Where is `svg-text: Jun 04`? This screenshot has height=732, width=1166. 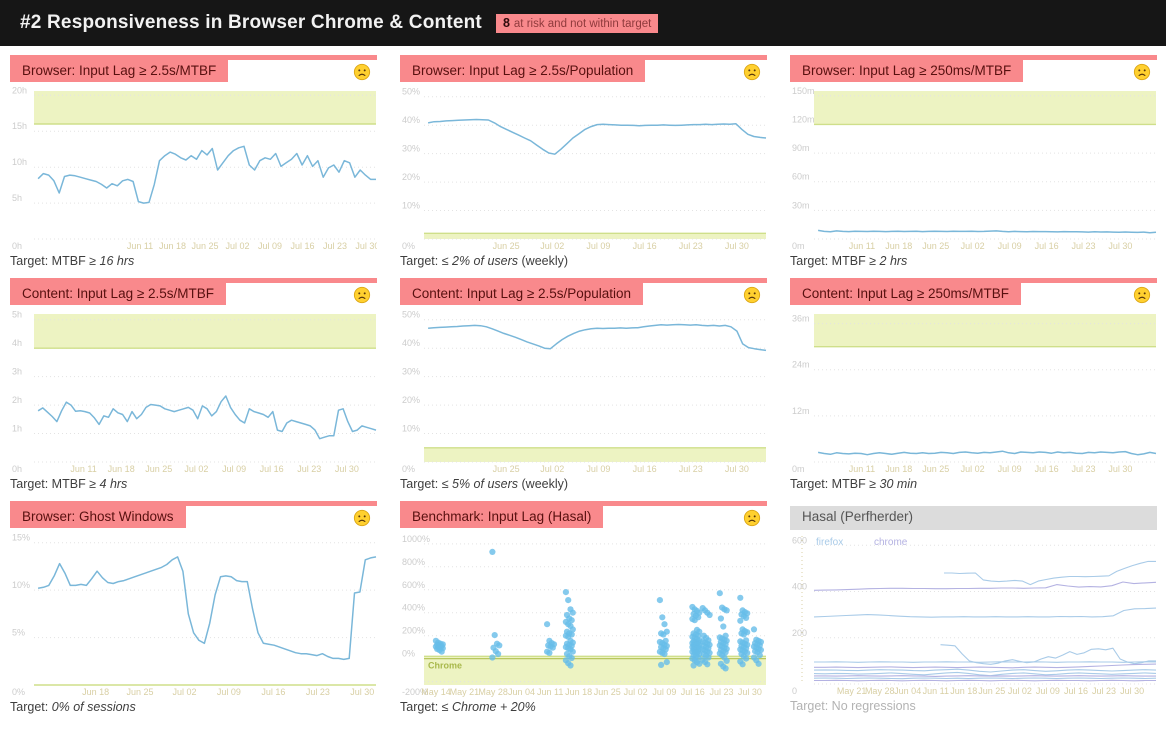 svg-text: Jun 04 is located at coordinates (907, 691).